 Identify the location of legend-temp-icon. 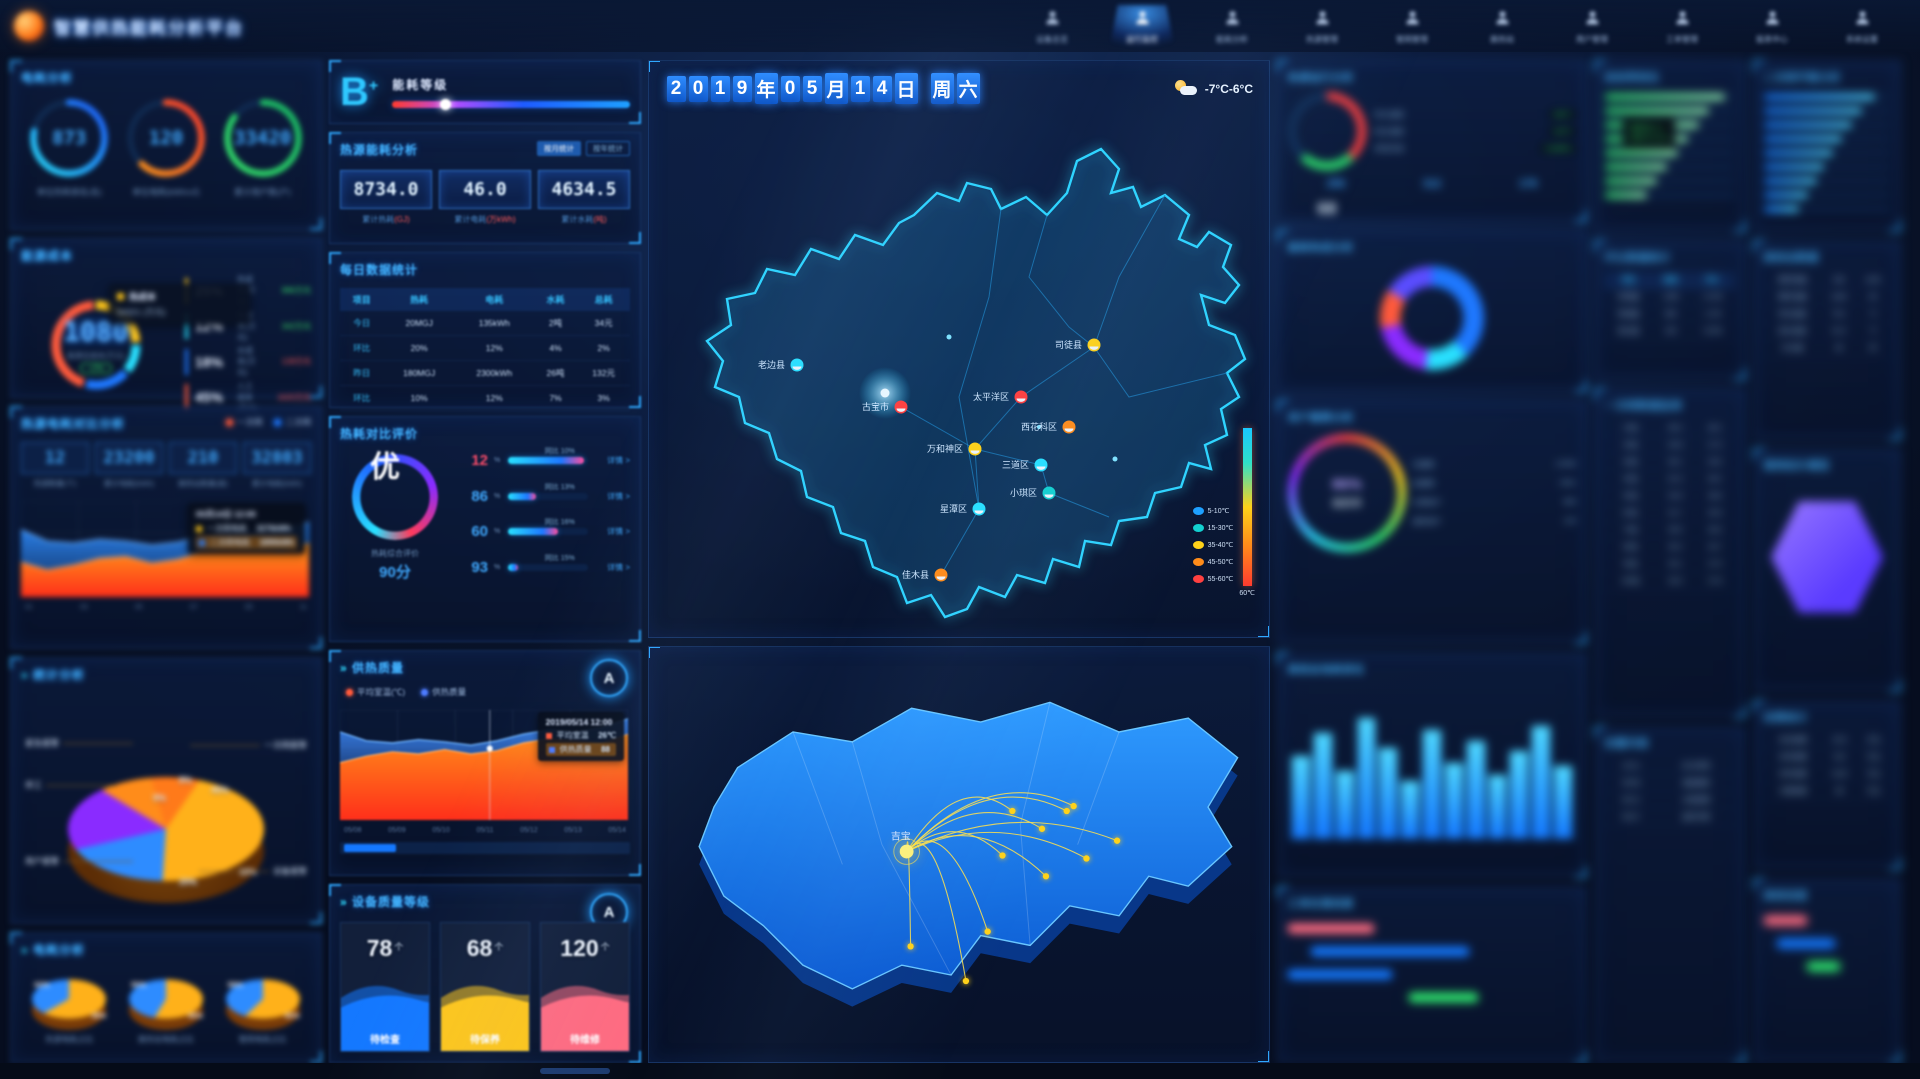
(1198, 562).